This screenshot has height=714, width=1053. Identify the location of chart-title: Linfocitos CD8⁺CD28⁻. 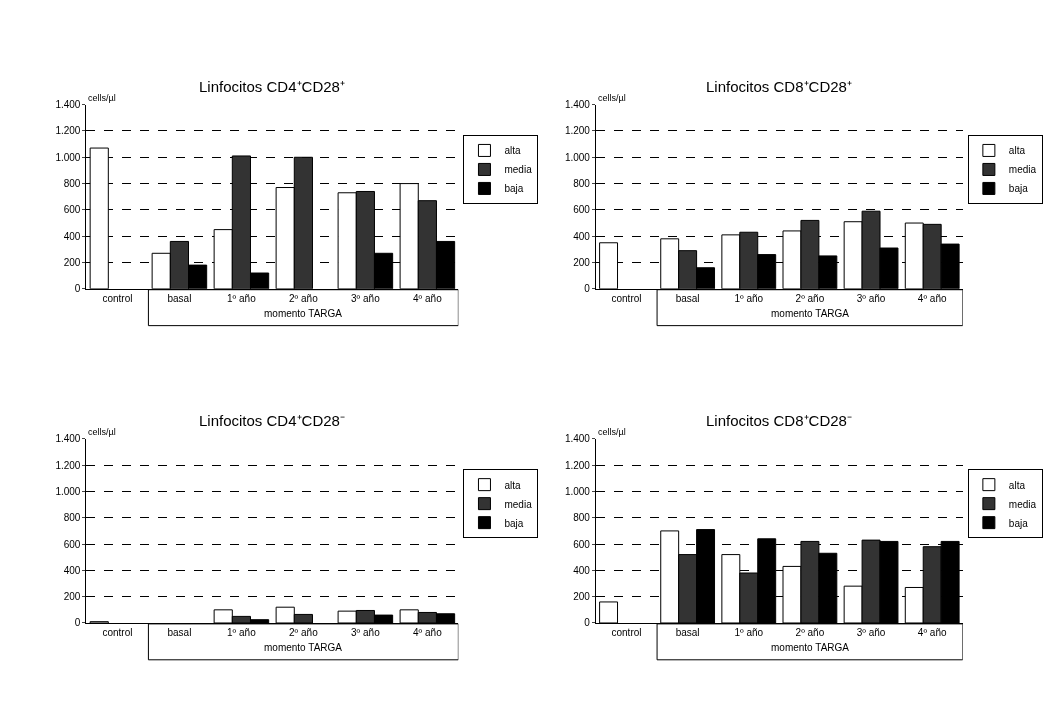
(779, 420).